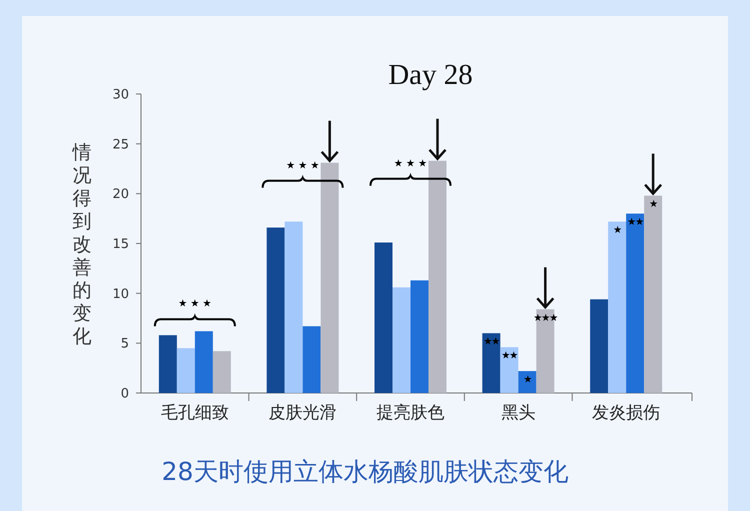 Image resolution: width=750 pixels, height=511 pixels. What do you see at coordinates (518, 413) in the screenshot?
I see `x-tick-label: 黑头` at bounding box center [518, 413].